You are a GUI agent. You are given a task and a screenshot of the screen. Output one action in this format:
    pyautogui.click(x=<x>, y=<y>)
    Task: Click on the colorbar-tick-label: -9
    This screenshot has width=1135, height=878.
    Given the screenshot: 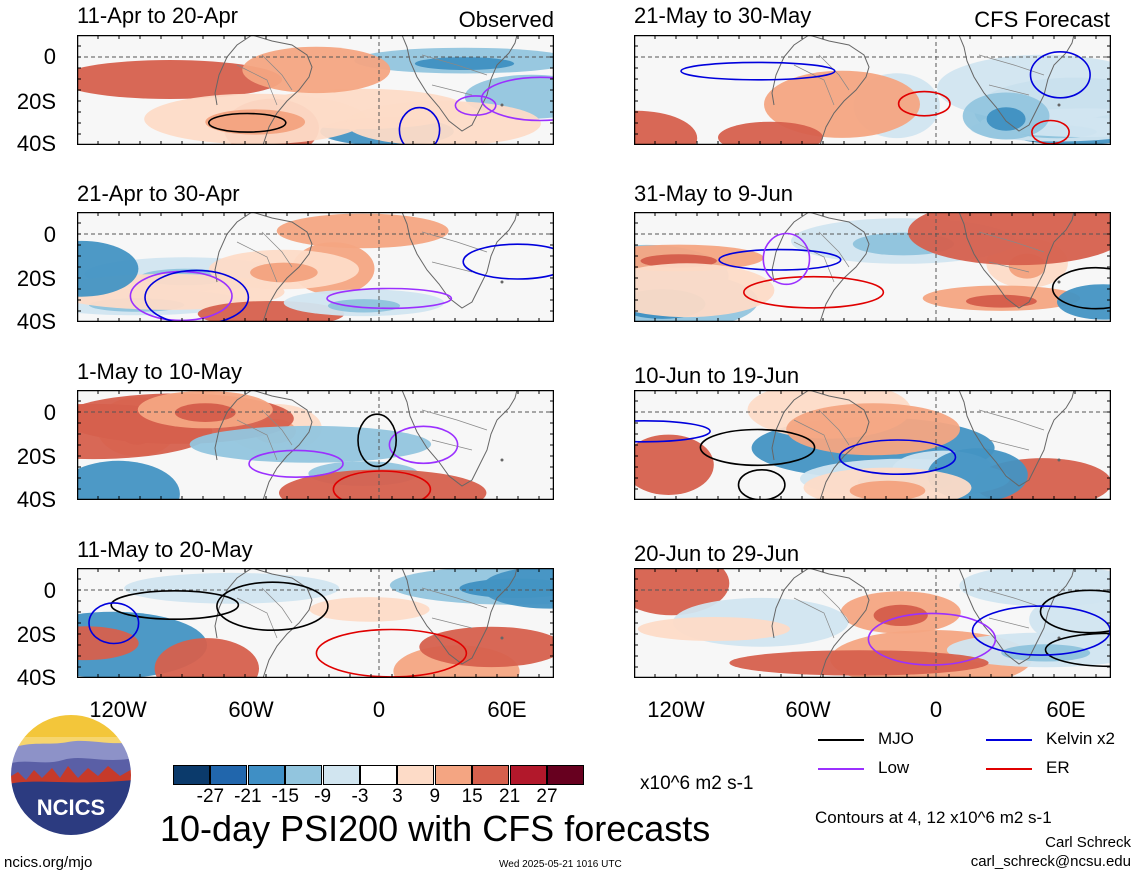 What is the action you would take?
    pyautogui.click(x=323, y=796)
    